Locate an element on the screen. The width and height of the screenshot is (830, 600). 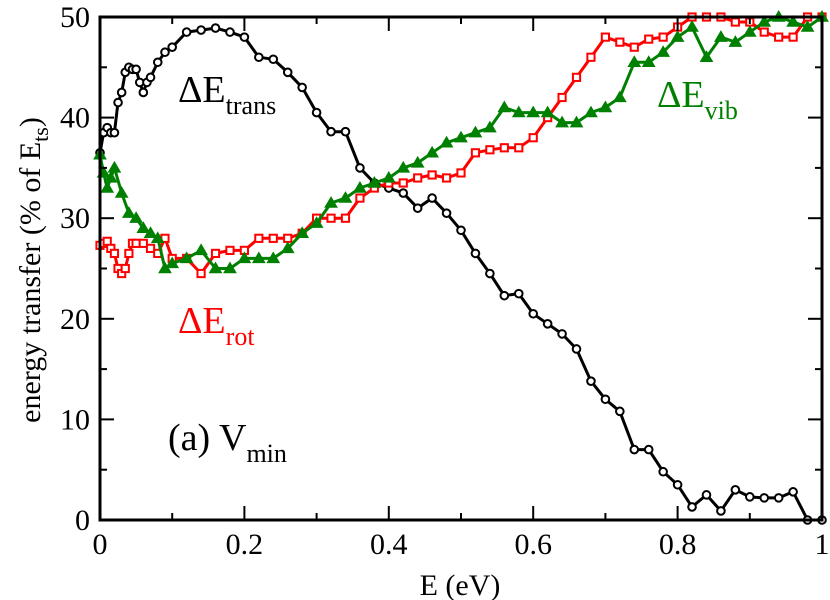
y-tick-label: 50 is located at coordinates (75, 17).